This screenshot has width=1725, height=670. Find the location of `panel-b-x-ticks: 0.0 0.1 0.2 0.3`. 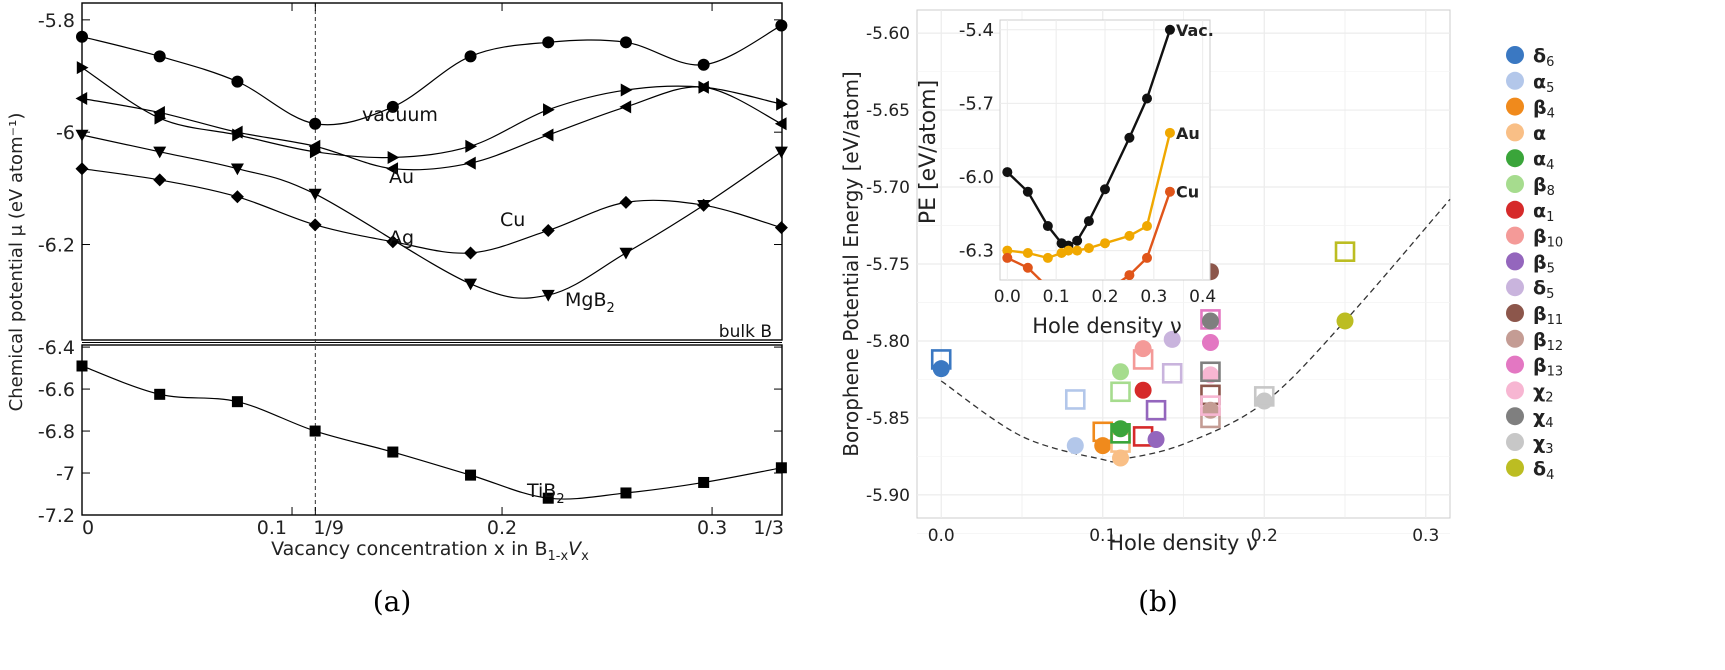

panel-b-x-ticks: 0.0 0.1 0.2 0.3 is located at coordinates (1184, 536).